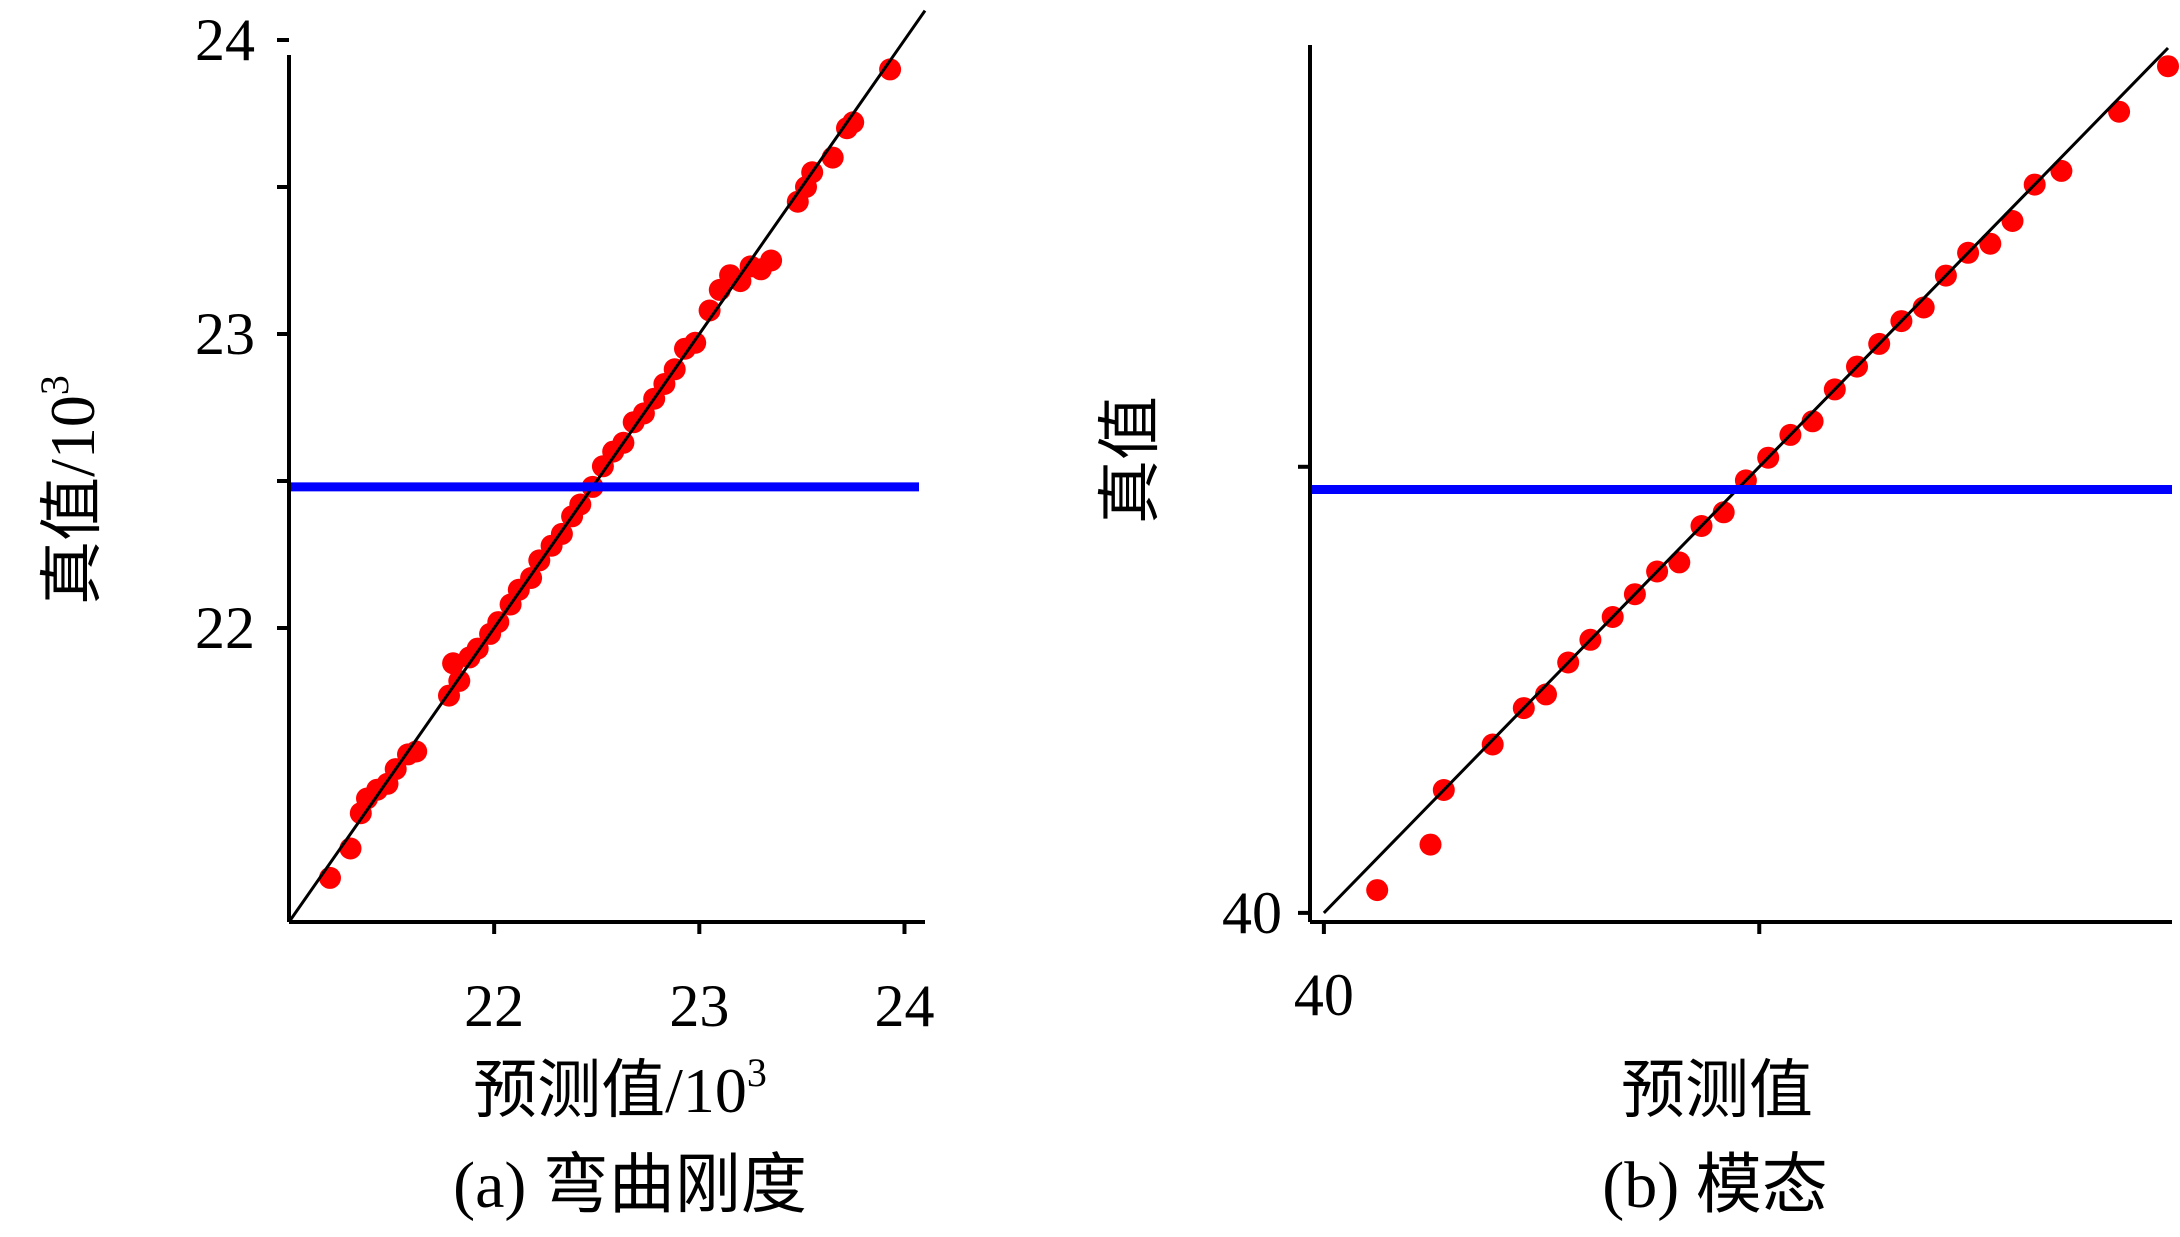 The height and width of the screenshot is (1237, 2180). Describe the element at coordinates (1130, 460) in the screenshot. I see `panel-b-y-axis-title: 真值` at that location.